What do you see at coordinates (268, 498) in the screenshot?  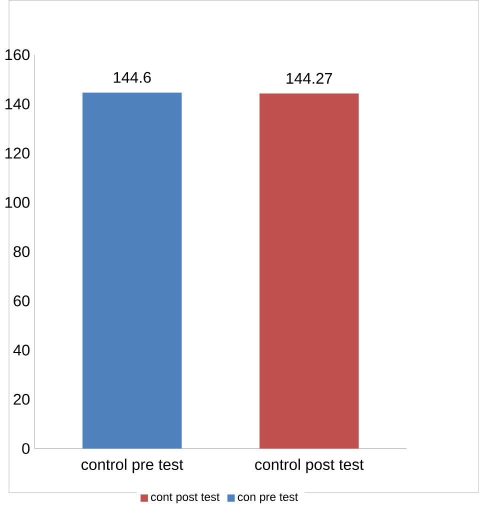 I see `legend-label: con pre test` at bounding box center [268, 498].